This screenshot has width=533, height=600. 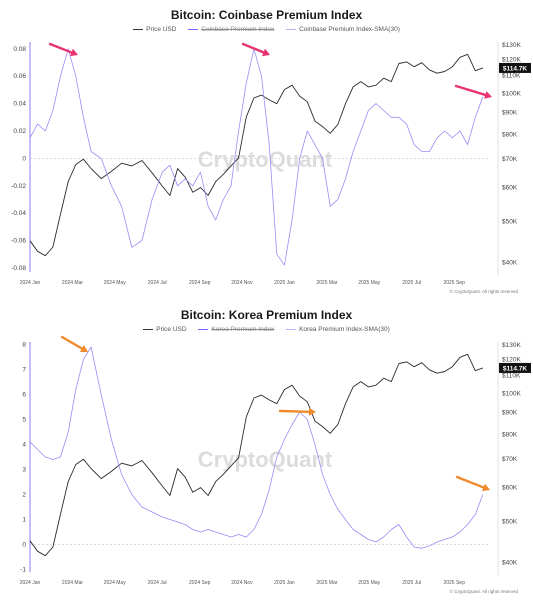 I want to click on left-tick-label: 2, so click(x=24, y=495).